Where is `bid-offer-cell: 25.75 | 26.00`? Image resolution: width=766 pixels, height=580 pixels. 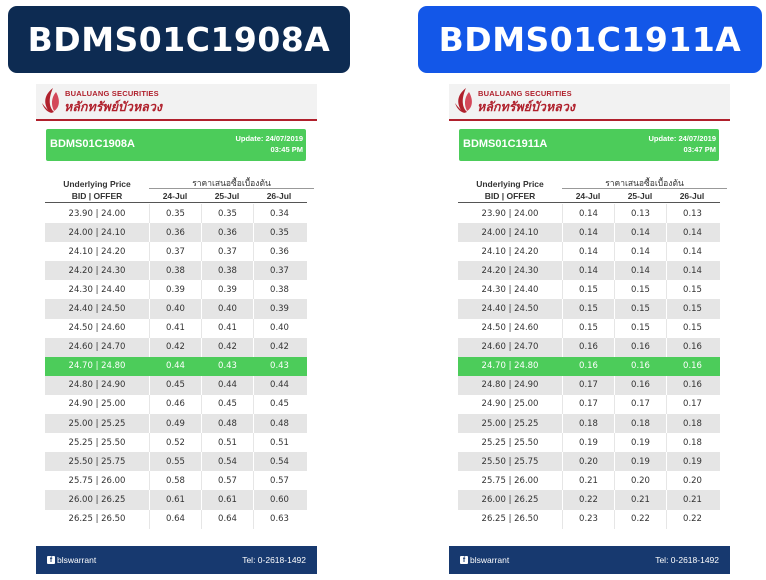 bid-offer-cell: 25.75 | 26.00 is located at coordinates (97, 480).